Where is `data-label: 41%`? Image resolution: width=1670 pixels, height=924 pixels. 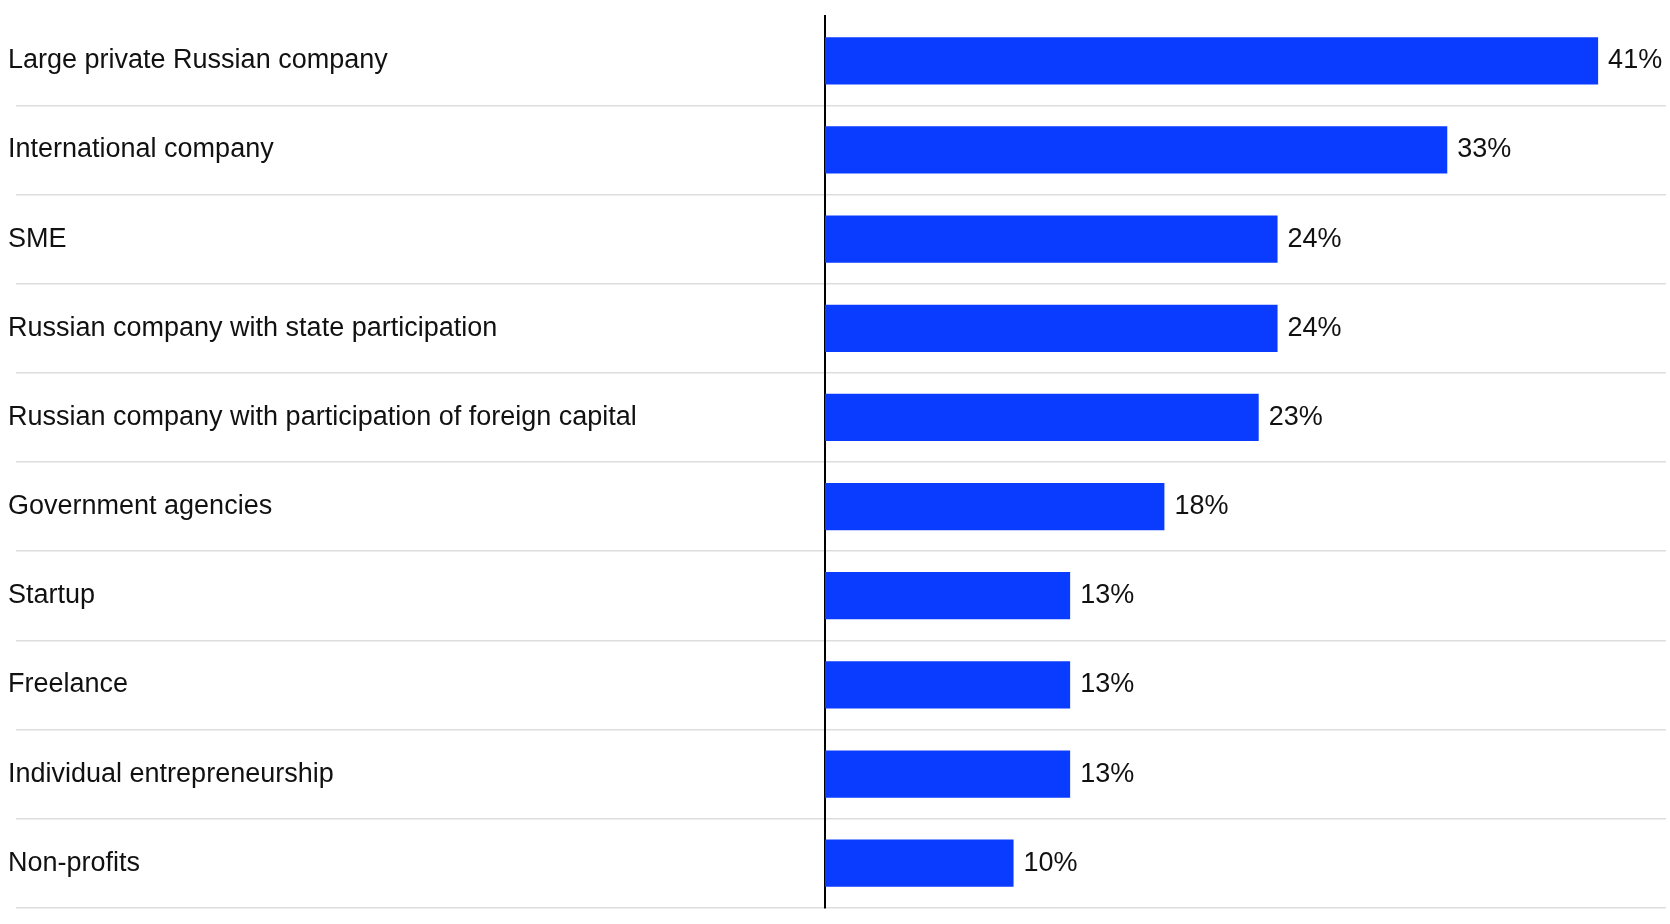
data-label: 41% is located at coordinates (1635, 59).